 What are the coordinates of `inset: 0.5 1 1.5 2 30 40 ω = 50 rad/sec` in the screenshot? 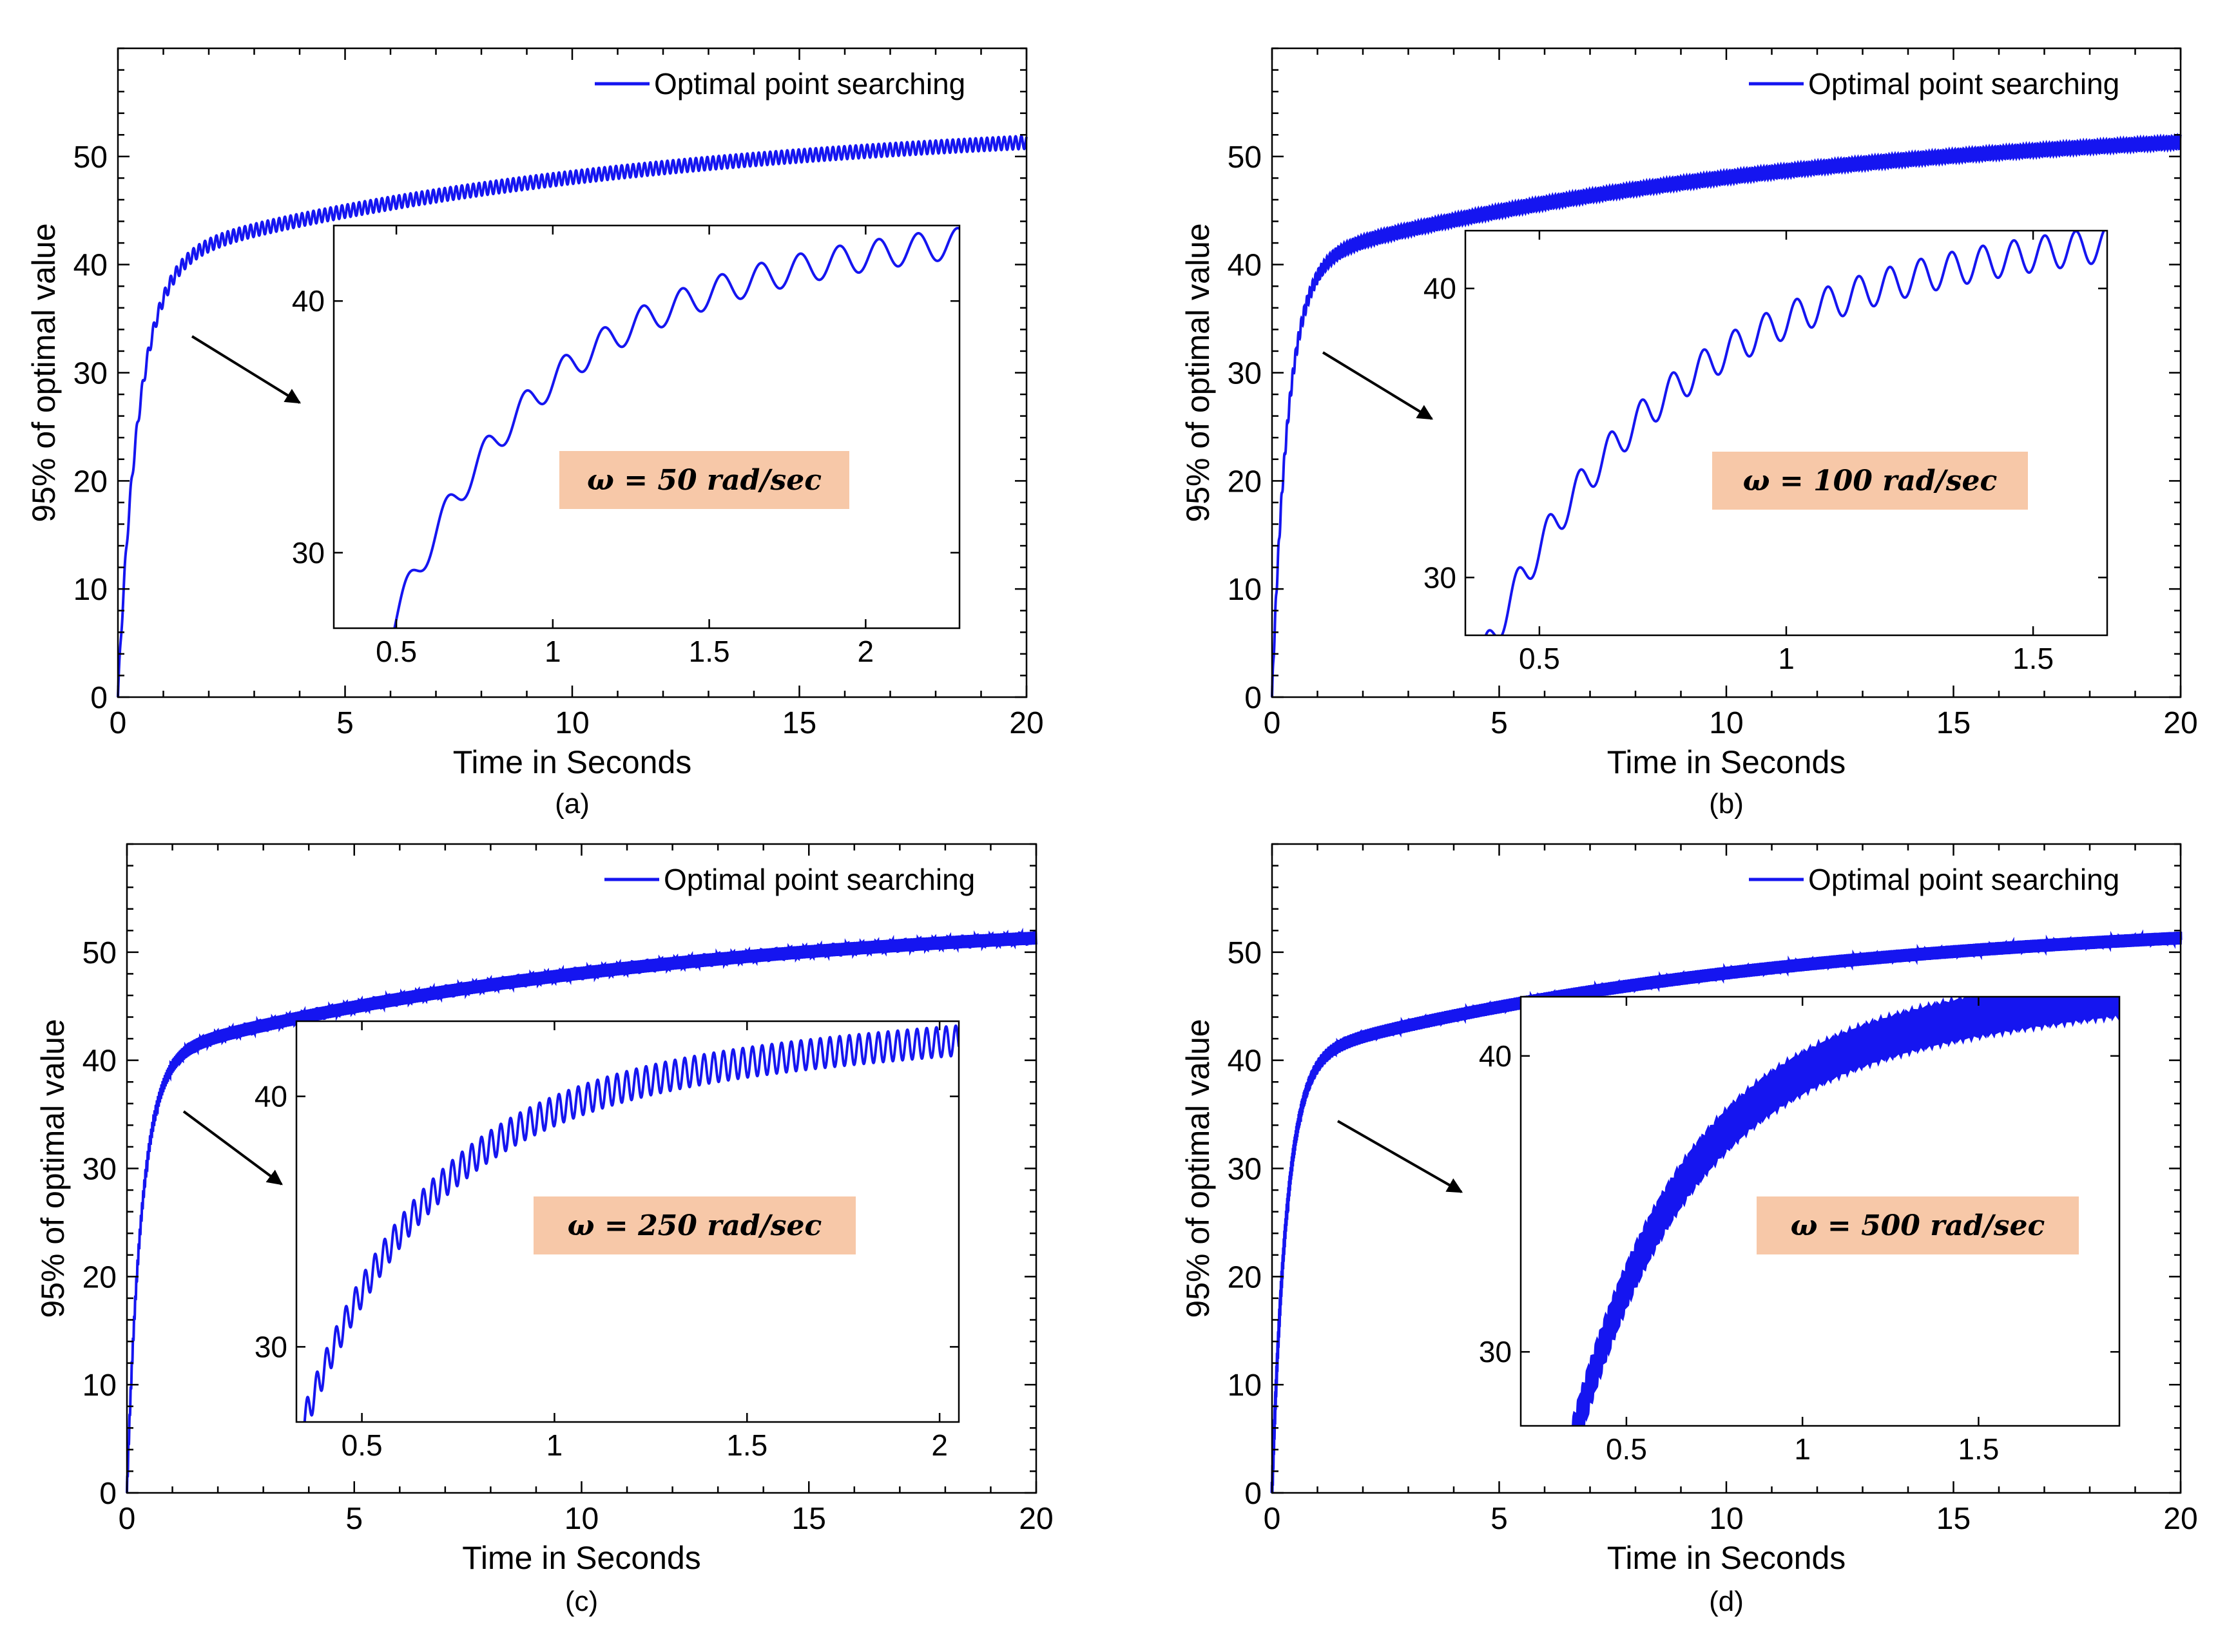 It's located at (626, 446).